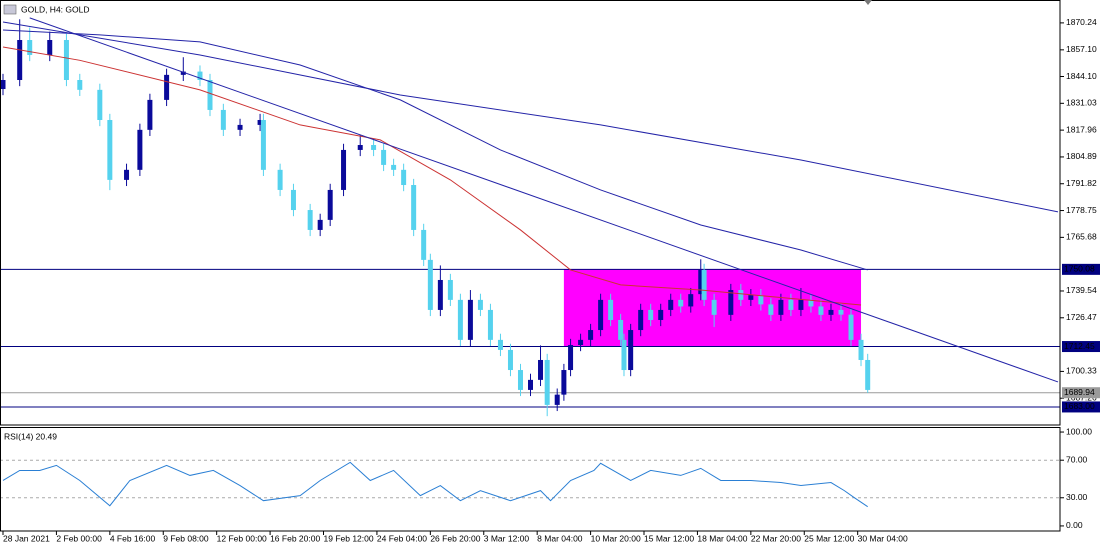 The width and height of the screenshot is (1100, 544). I want to click on y-tick-label: 1831.03, so click(1081, 103).